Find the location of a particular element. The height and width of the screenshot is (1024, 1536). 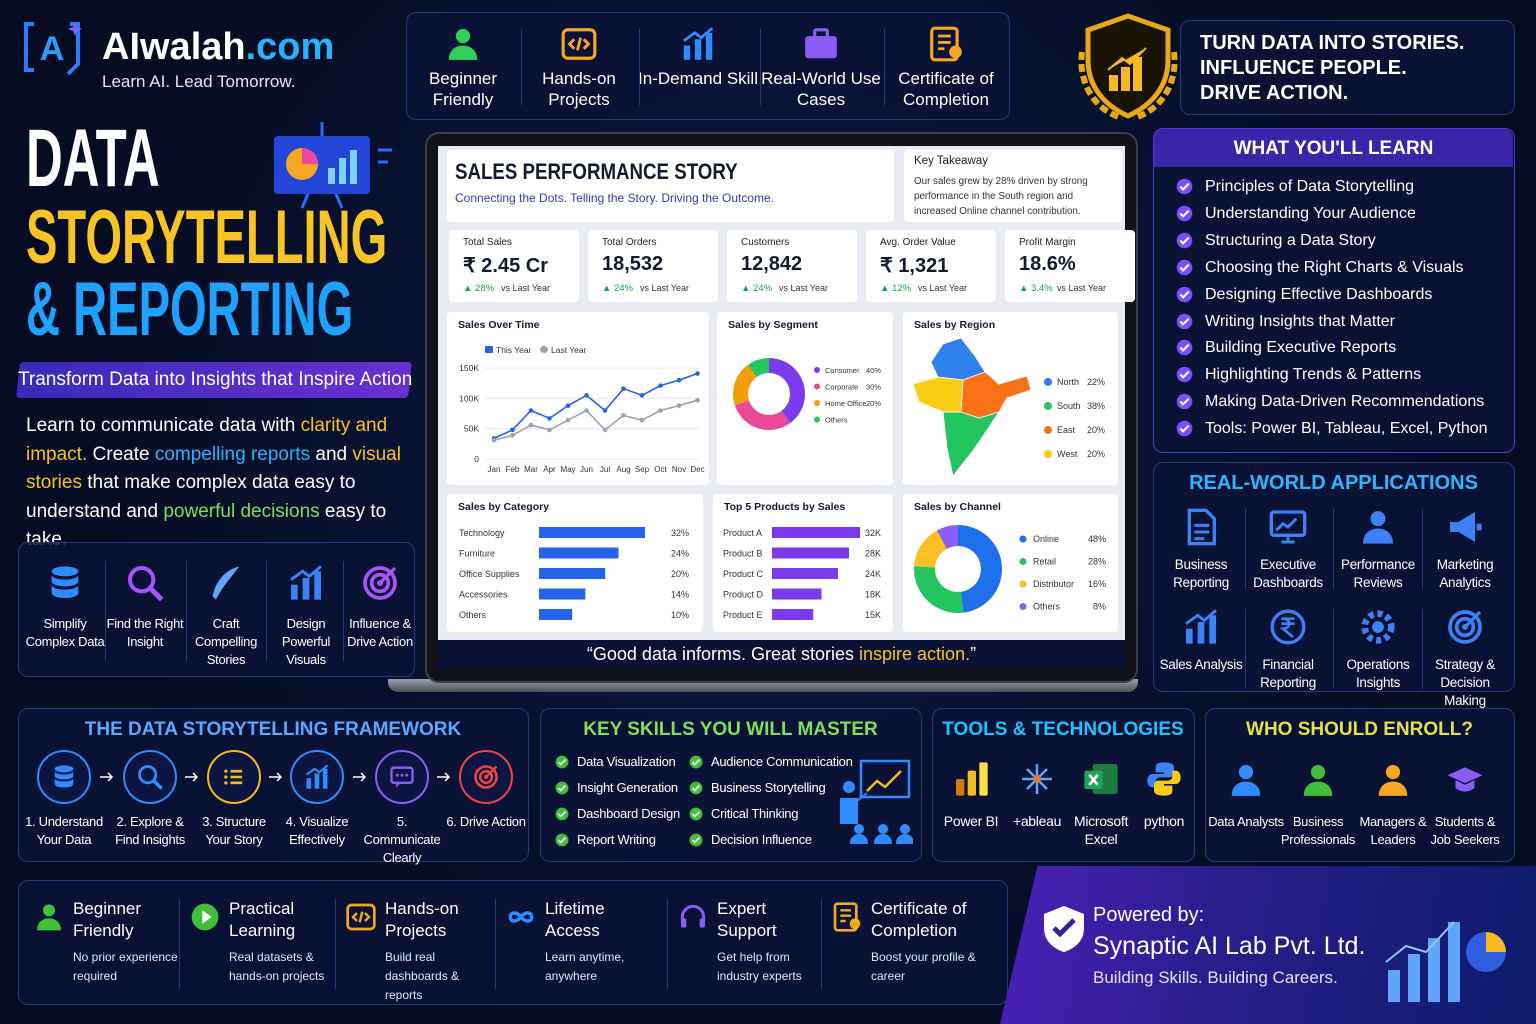

legend-label: East is located at coordinates (1066, 430).